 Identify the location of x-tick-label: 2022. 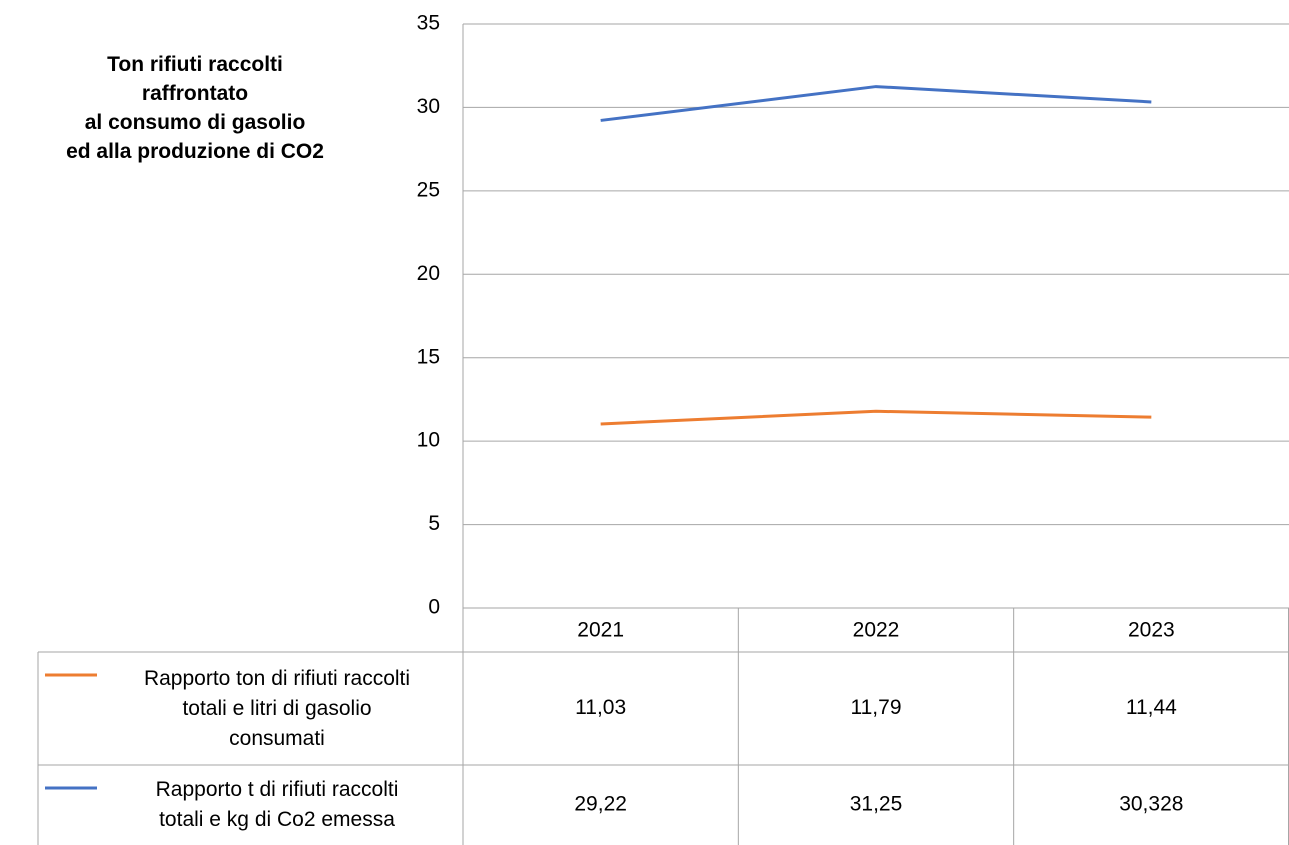
(876, 630).